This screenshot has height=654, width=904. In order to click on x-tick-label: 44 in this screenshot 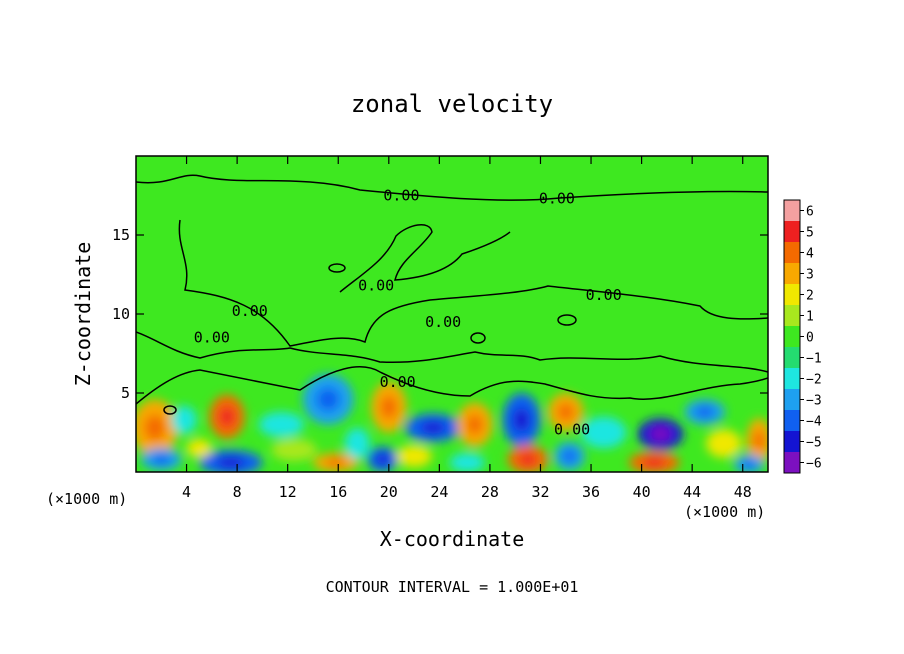, I will do `click(692, 492)`.